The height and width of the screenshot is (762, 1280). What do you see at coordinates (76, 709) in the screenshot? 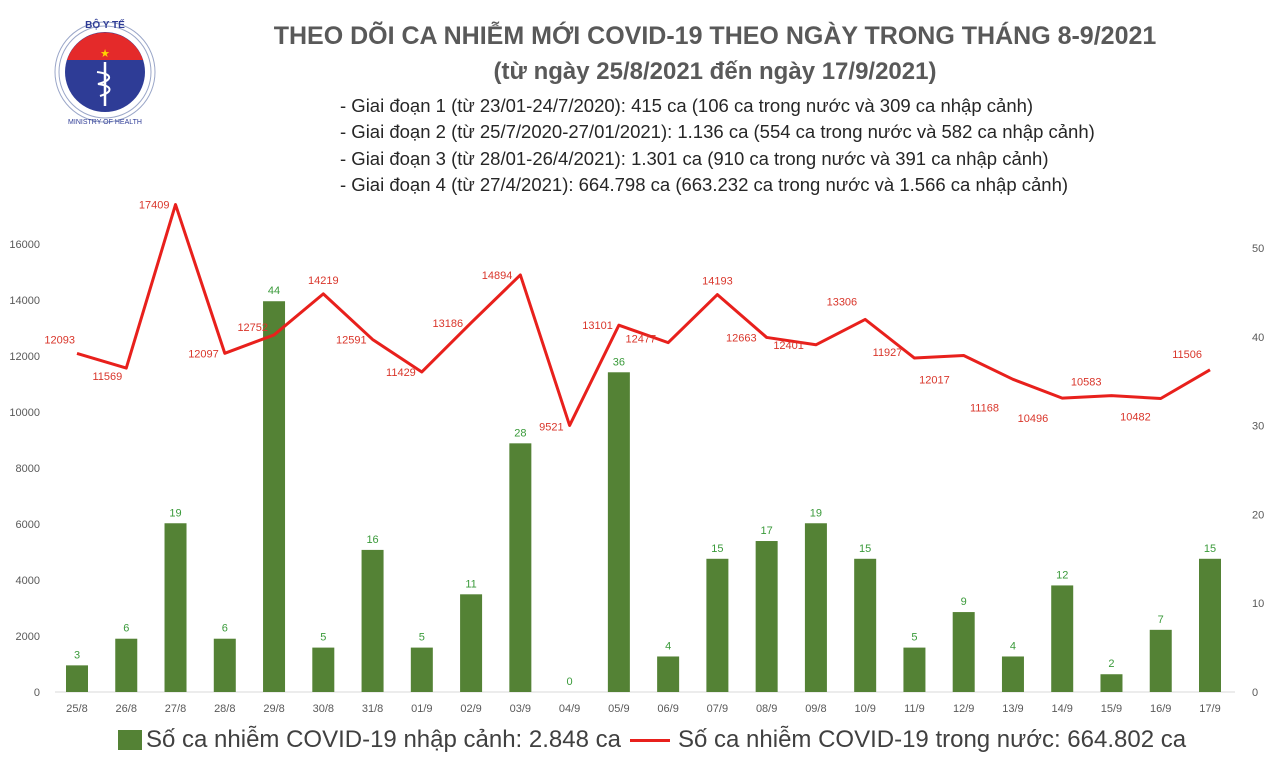
I see `x-tick-label: 25/8` at bounding box center [76, 709].